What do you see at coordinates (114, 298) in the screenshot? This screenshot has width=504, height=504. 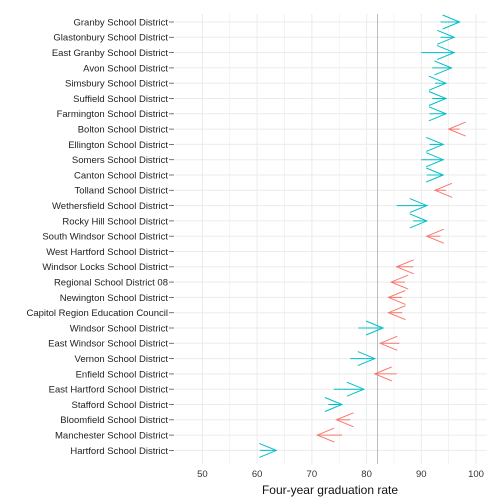 I see `district-label: Newington School District` at bounding box center [114, 298].